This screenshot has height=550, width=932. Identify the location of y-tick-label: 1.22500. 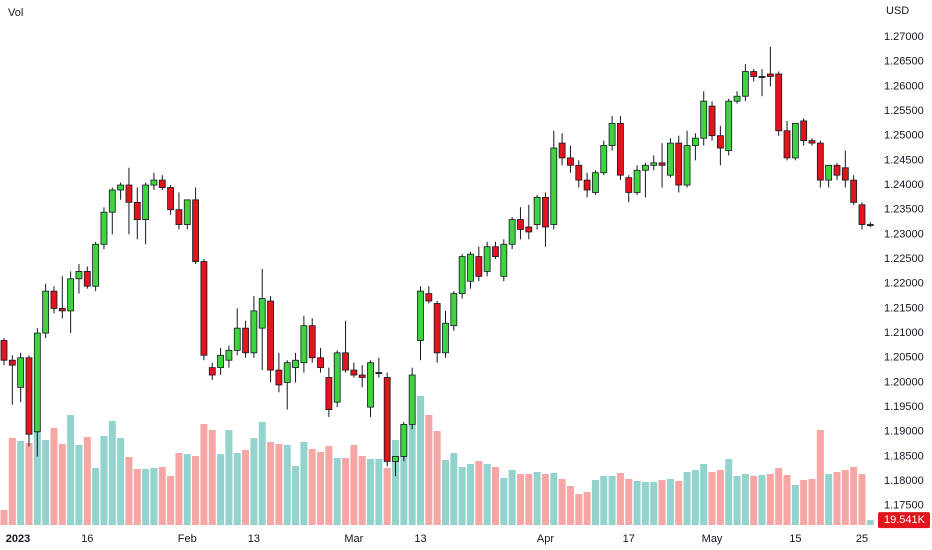
(904, 259).